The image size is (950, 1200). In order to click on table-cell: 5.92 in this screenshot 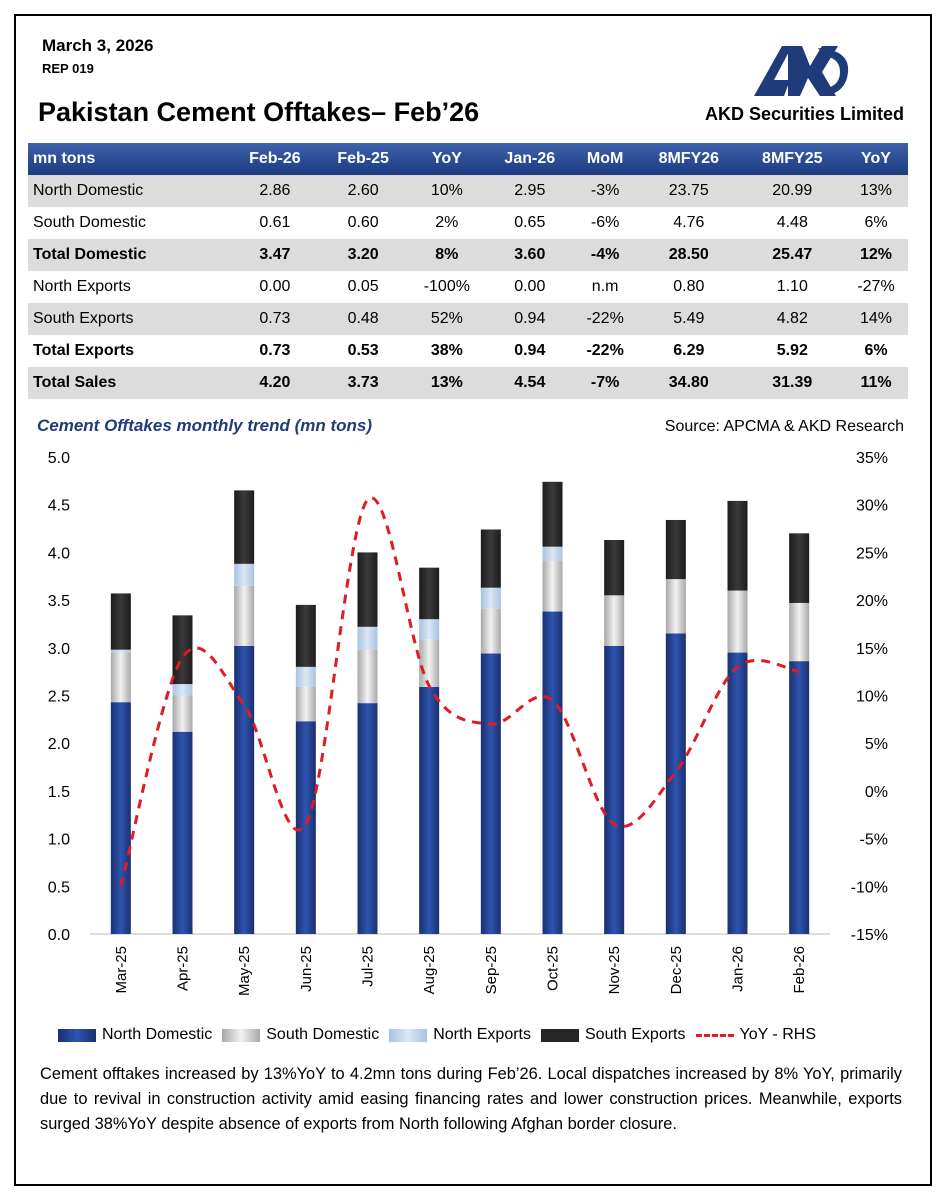, I will do `click(792, 350)`.